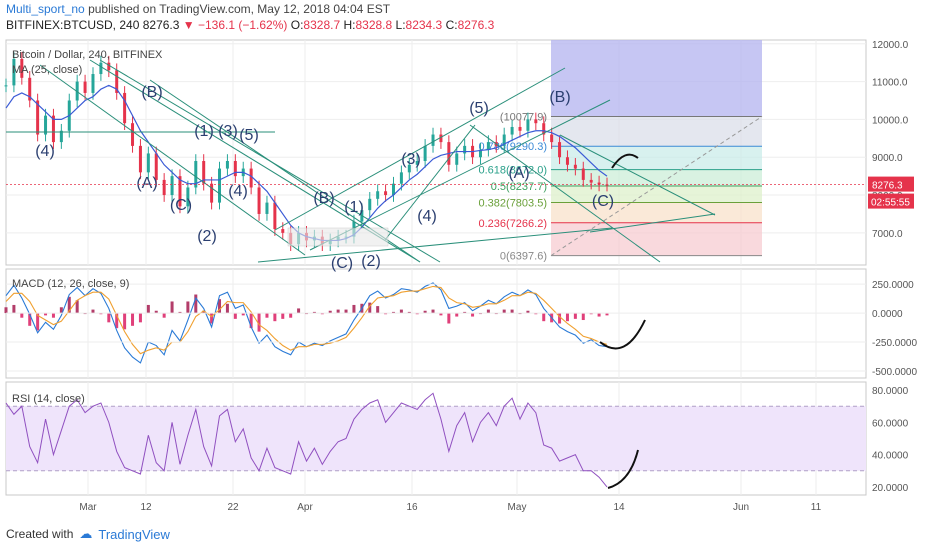 This screenshot has width=932, height=550. What do you see at coordinates (400, 25) in the screenshot?
I see `low-label: L:` at bounding box center [400, 25].